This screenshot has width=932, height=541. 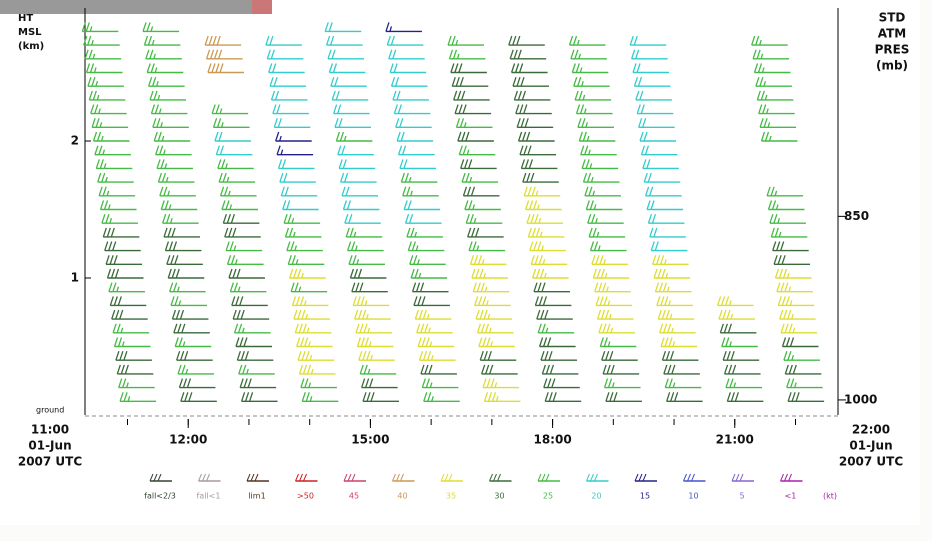 I want to click on satellite-thumbnail, so click(x=136, y=7).